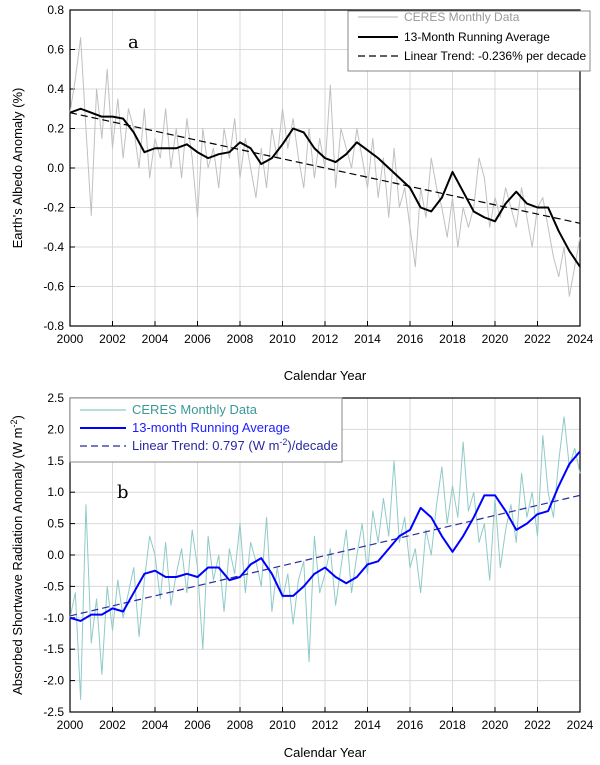 The height and width of the screenshot is (765, 600). Describe the element at coordinates (133, 42) in the screenshot. I see `panel-label: a` at that location.